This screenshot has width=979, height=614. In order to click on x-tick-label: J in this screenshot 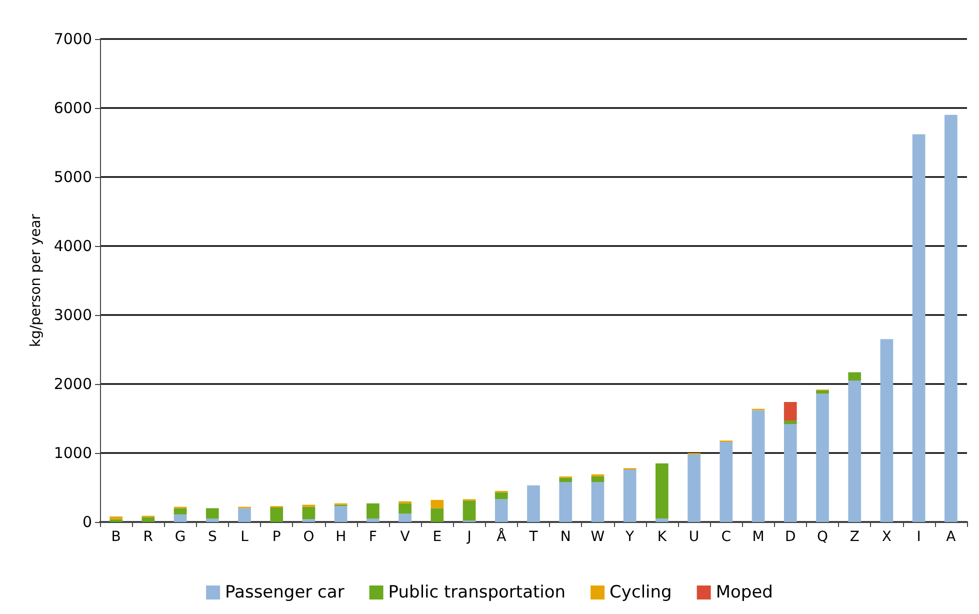, I will do `click(469, 537)`.